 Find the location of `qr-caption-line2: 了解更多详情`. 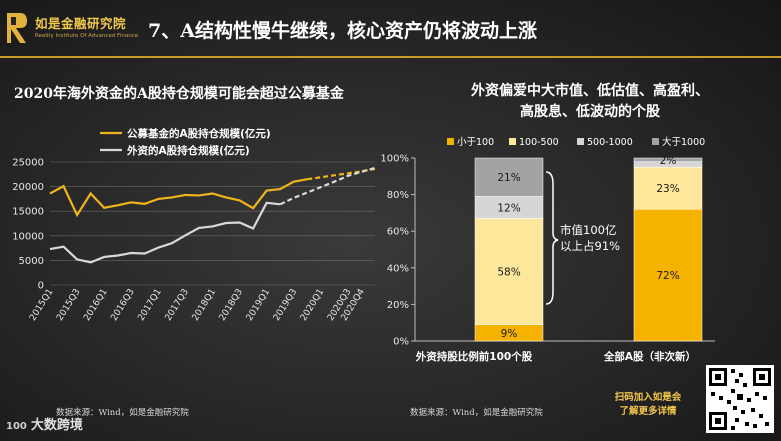

qr-caption-line2: 了解更多详情 is located at coordinates (648, 411).